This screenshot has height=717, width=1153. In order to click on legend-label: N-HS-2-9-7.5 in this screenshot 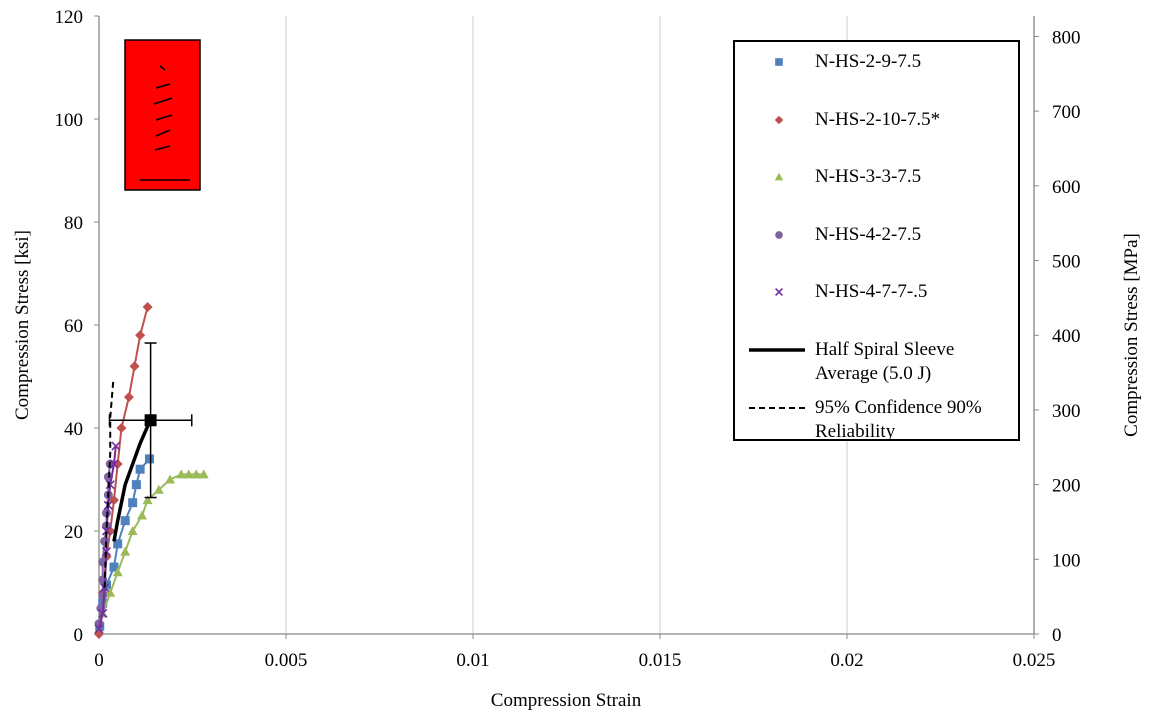, I will do `click(868, 61)`.